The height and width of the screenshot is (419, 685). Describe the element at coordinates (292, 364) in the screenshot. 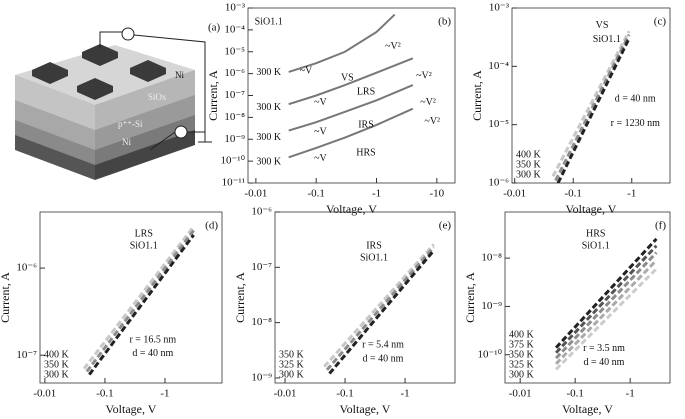

I see `series-label: 325 K` at that location.